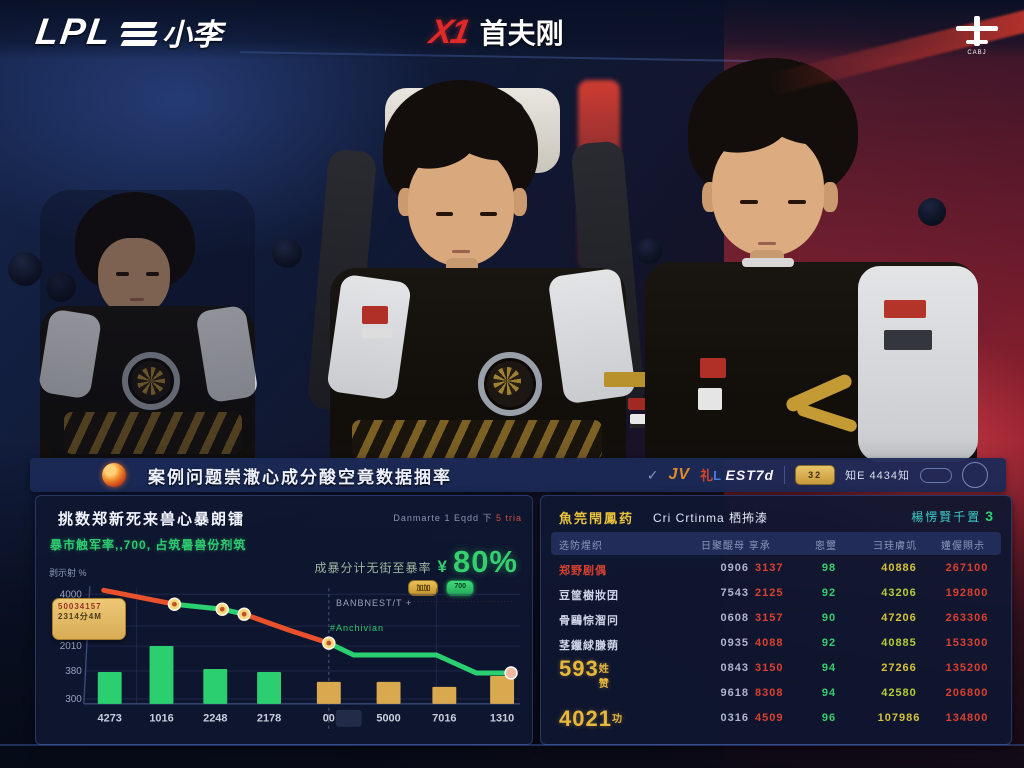 This screenshot has height=768, width=1024. I want to click on svg-text: 300, so click(73, 699).